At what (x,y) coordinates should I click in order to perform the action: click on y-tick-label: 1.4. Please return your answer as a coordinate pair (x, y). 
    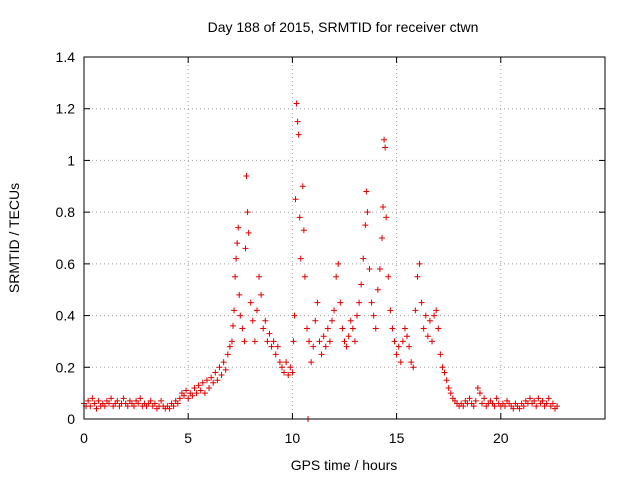
    Looking at the image, I should click on (66, 57).